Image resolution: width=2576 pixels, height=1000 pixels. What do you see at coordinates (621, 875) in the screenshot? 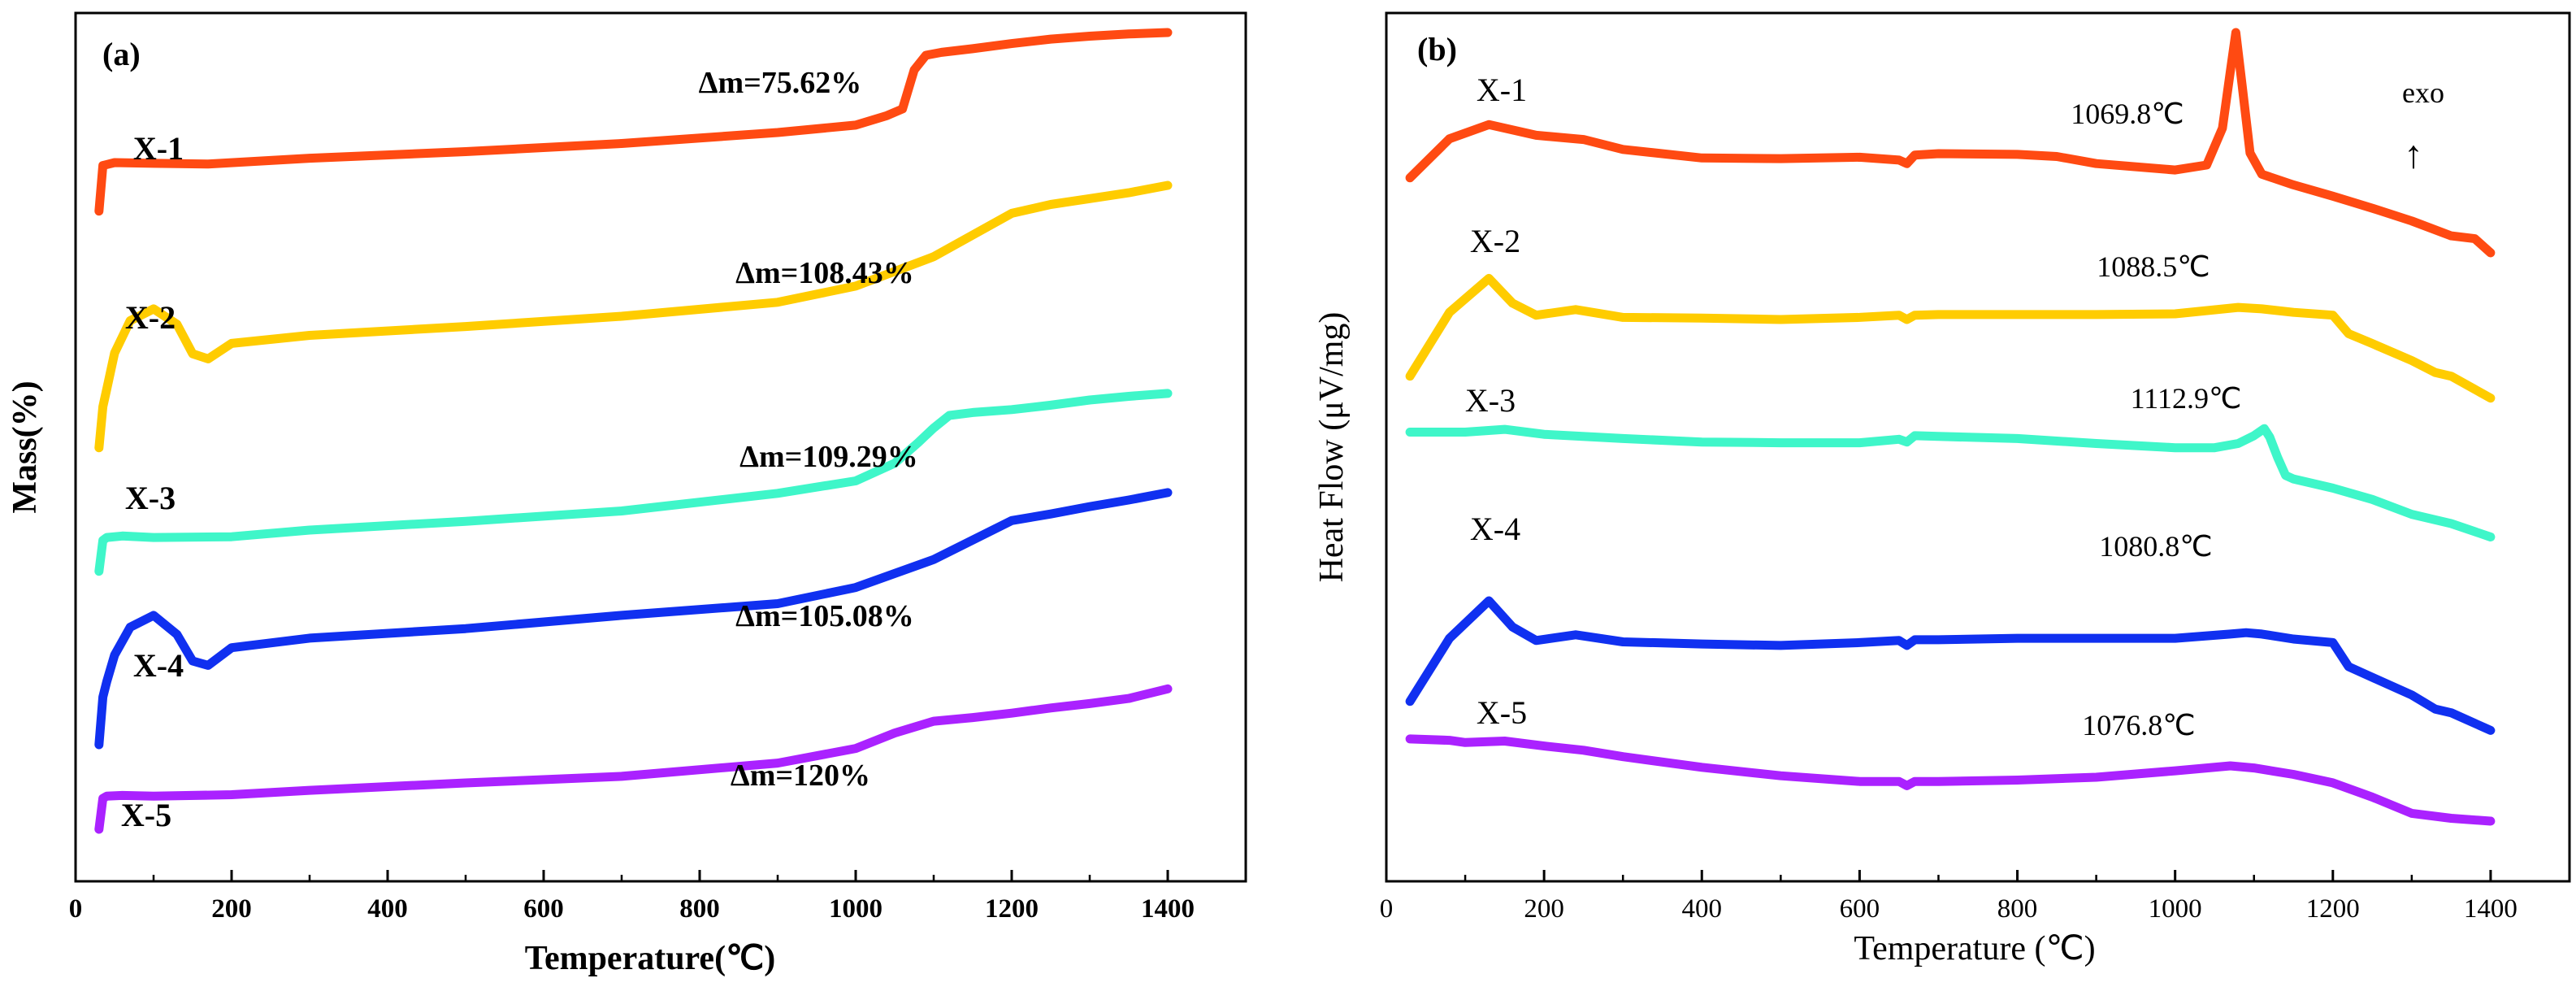
I see `panel-a-x-ticks` at bounding box center [621, 875].